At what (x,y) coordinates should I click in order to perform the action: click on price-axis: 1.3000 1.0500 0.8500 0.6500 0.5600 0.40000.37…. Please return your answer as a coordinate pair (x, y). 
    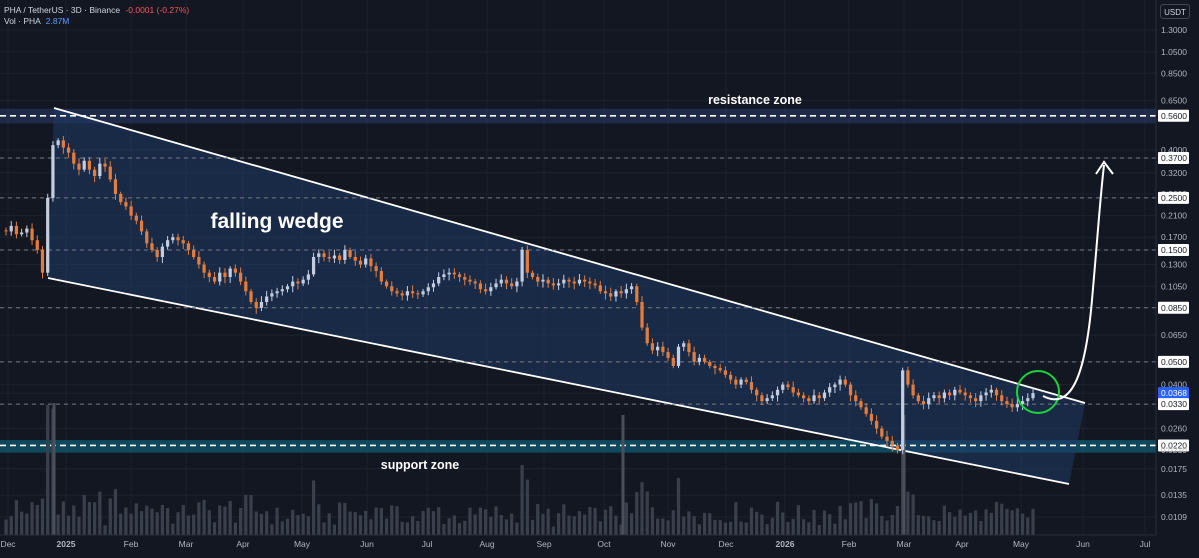
    Looking at the image, I should click on (1177, 276).